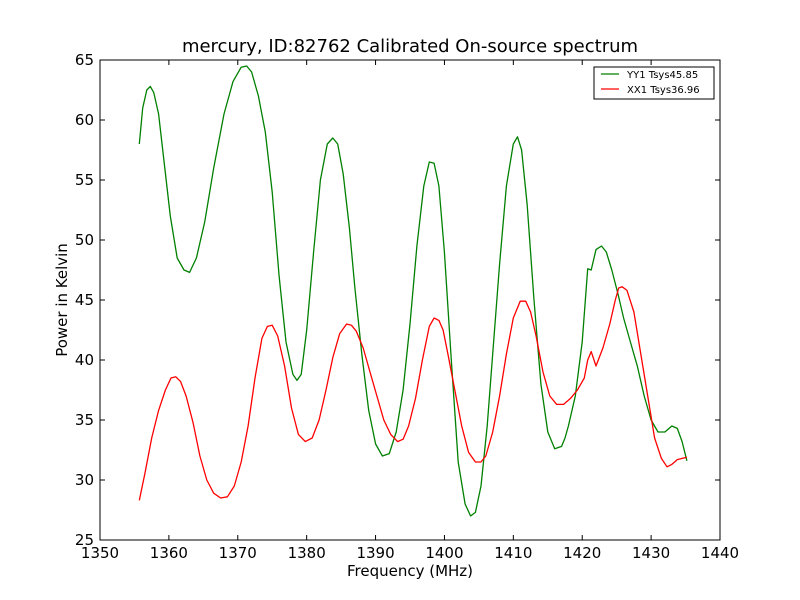 Image resolution: width=800 pixels, height=600 pixels. What do you see at coordinates (307, 553) in the screenshot?
I see `x-tick-label: 1380` at bounding box center [307, 553].